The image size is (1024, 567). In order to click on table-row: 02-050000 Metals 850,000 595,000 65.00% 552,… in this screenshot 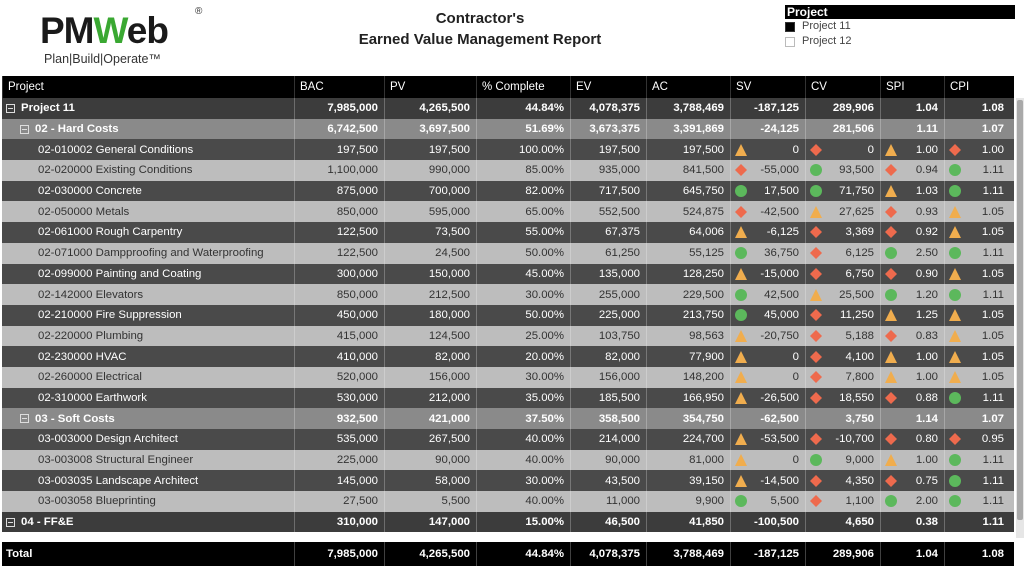, I will do `click(508, 212)`.